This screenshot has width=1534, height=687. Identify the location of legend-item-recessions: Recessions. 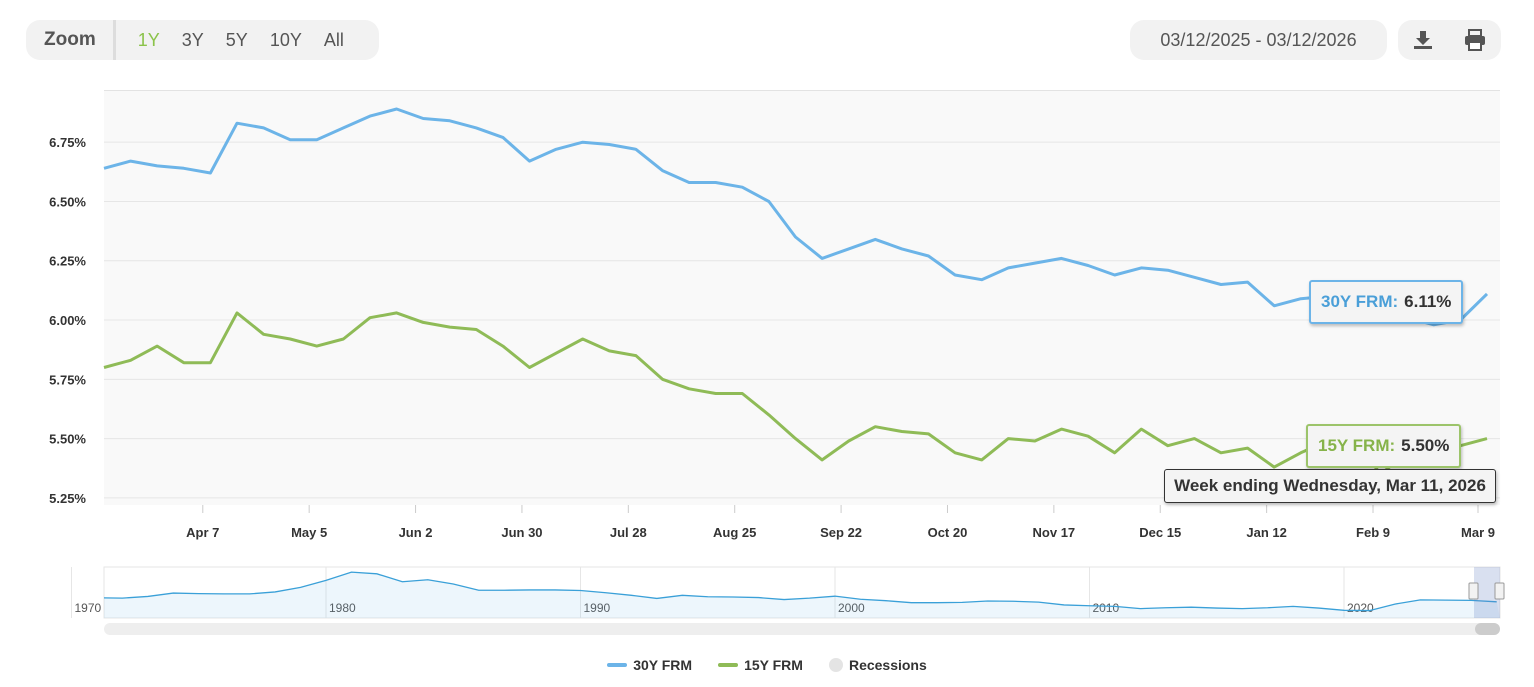
(877, 665).